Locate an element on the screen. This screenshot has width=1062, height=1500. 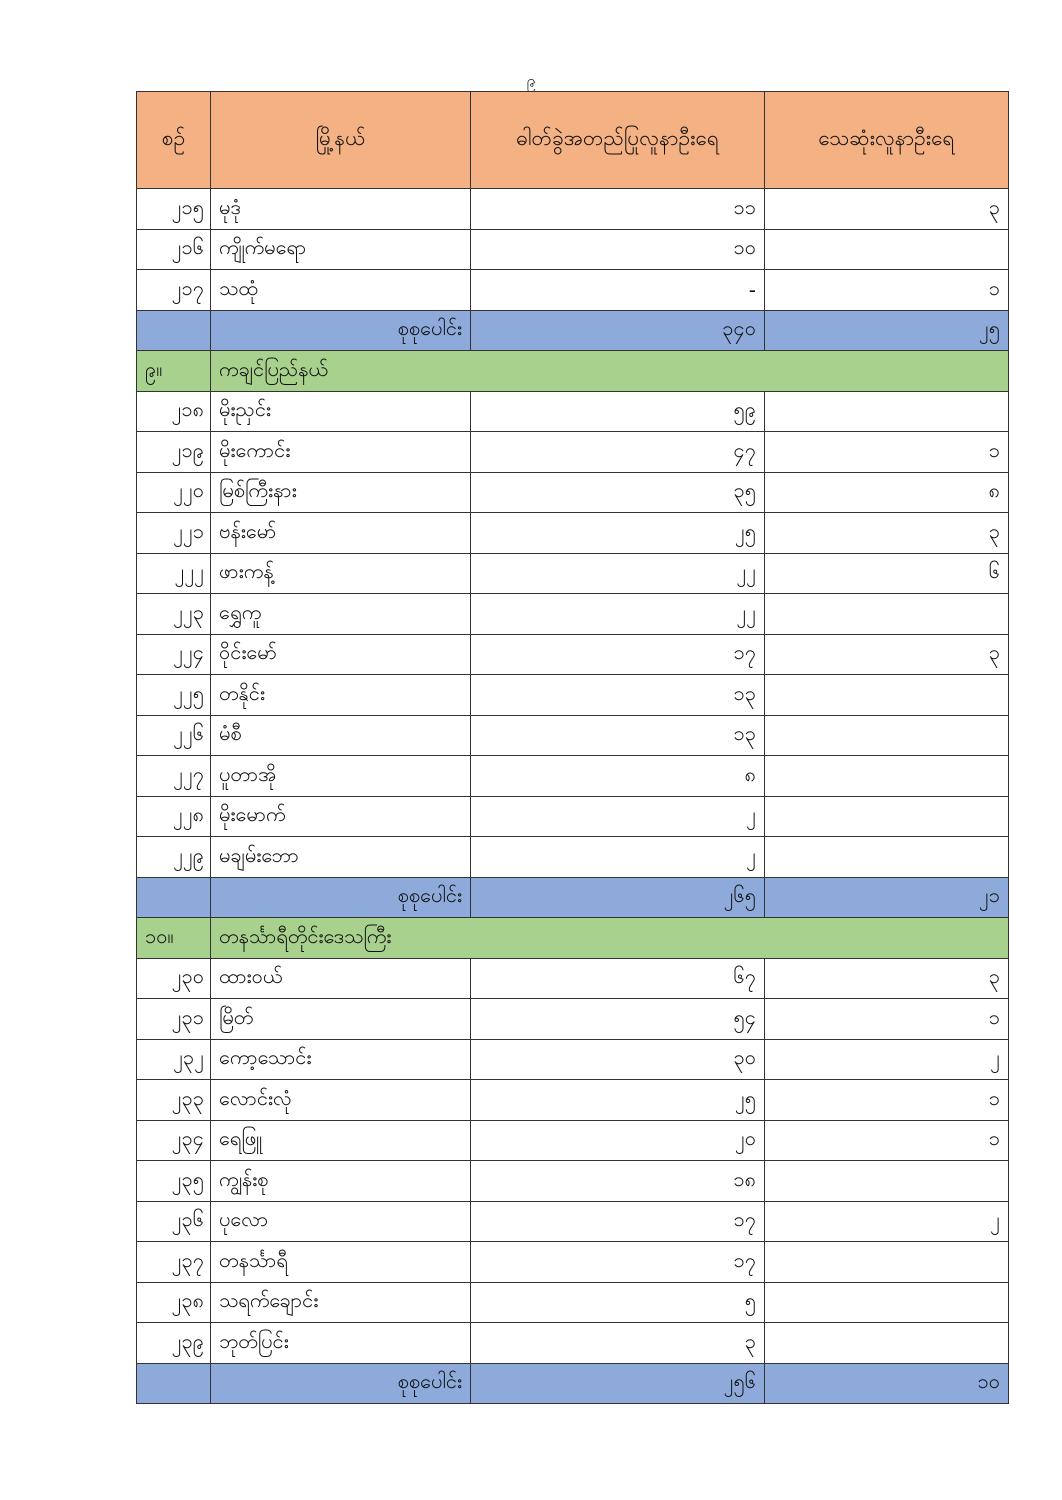
death-count: ၂၅ is located at coordinates (886, 330).